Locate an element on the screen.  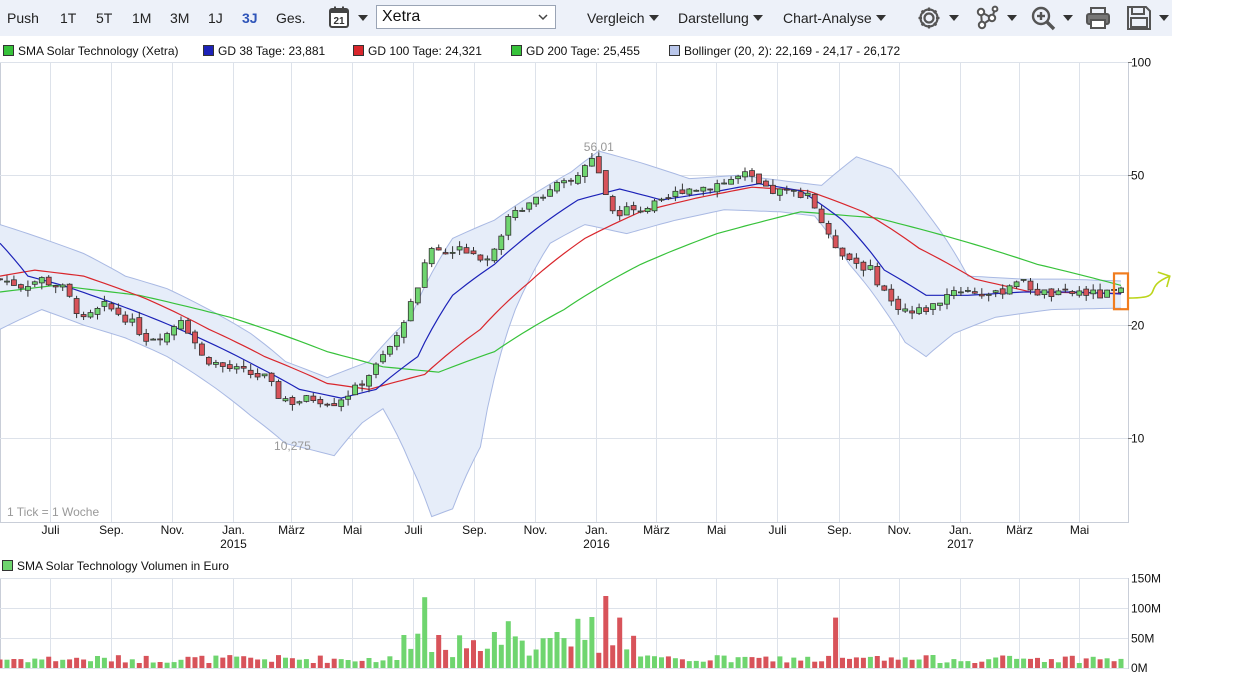
exchange-select: Xetra is located at coordinates (466, 17).